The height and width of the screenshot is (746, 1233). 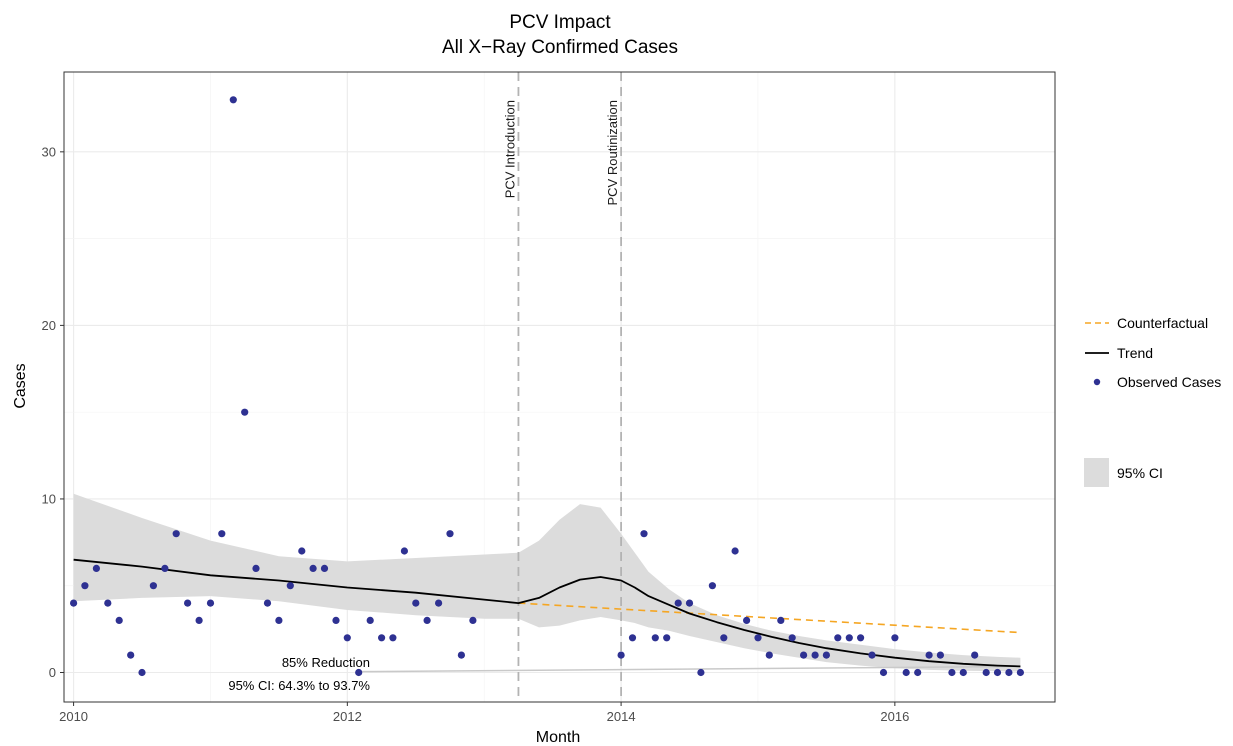 What do you see at coordinates (326, 662) in the screenshot?
I see `annotation-reduction: 85% Reduction` at bounding box center [326, 662].